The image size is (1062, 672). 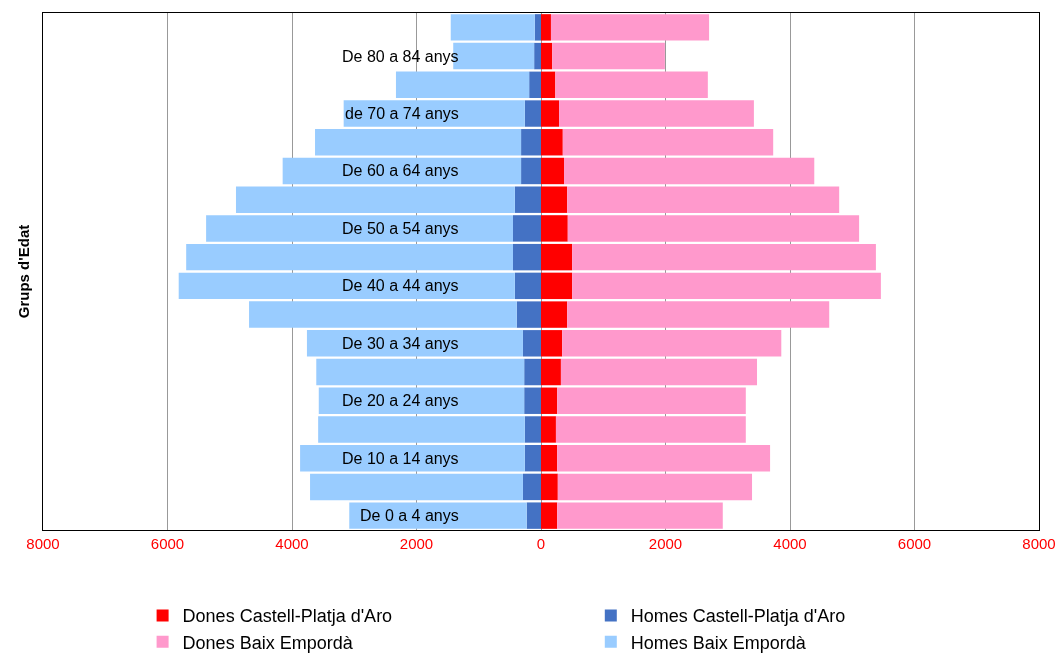 I want to click on y-tick-label: De 10 a 14 anys, so click(x=400, y=458).